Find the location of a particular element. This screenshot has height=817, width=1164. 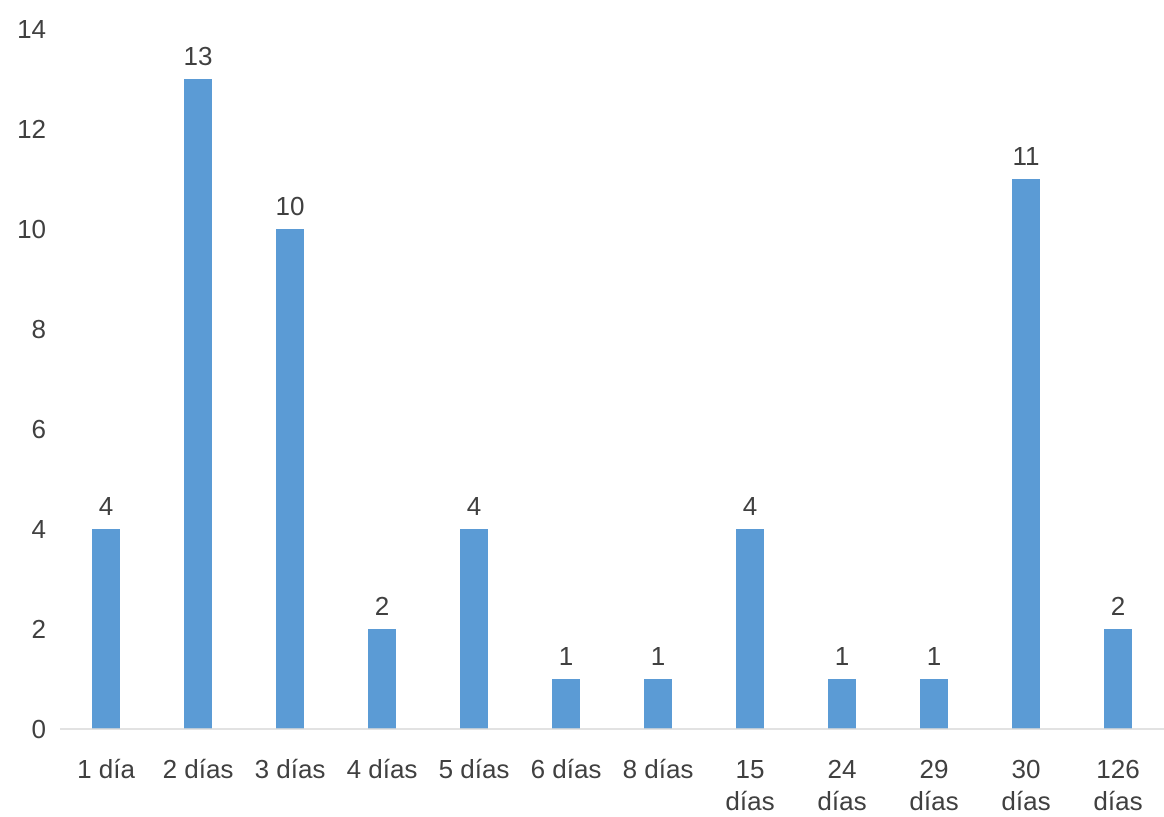

x-tick-label: 4 días is located at coordinates (382, 769).